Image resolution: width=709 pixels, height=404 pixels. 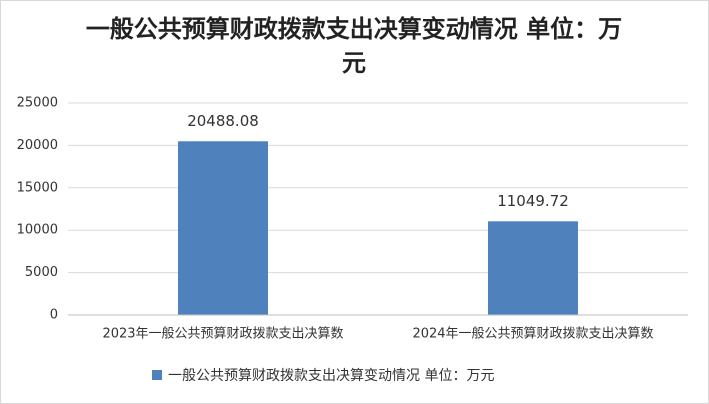 I want to click on chart-title: 一般公共预算财政拨款支出决算变动情况 单位：万元, so click(x=354, y=46).